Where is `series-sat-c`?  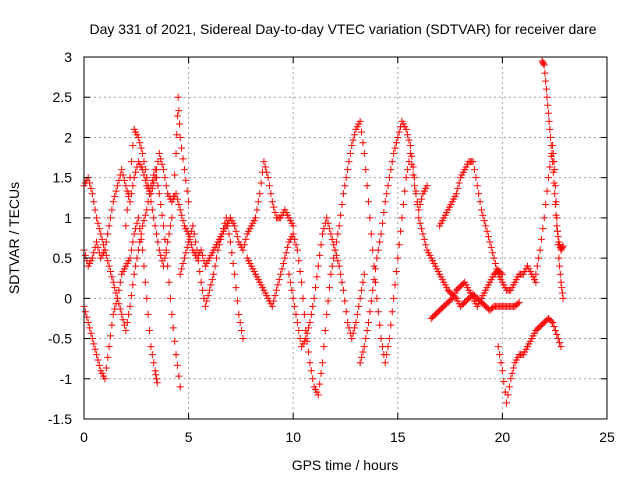 series-sat-c is located at coordinates (132, 278).